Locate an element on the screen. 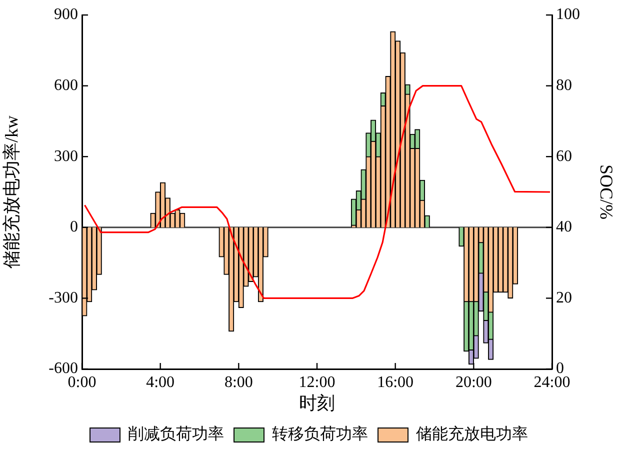 The image size is (618, 455). x-tick-label: 4:00 is located at coordinates (160, 382).